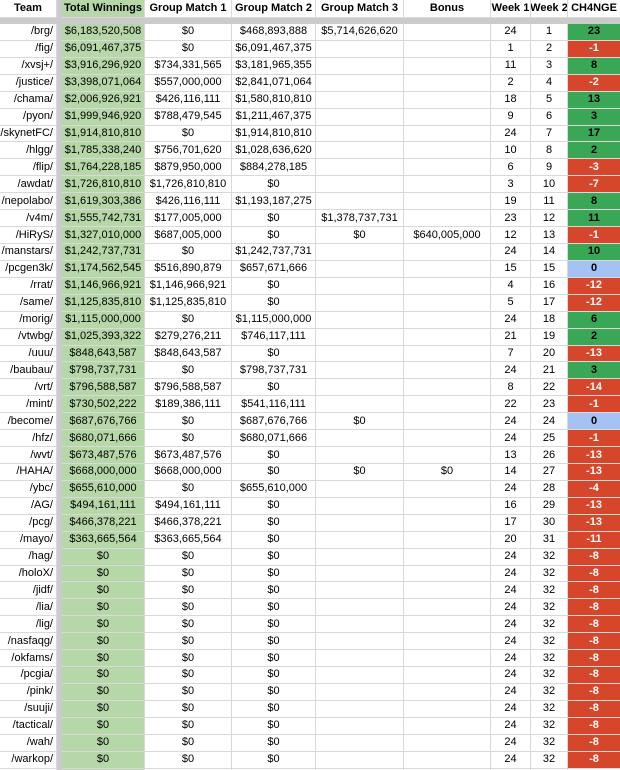 The height and width of the screenshot is (770, 620). Describe the element at coordinates (103, 32) in the screenshot. I see `cell-total-winnings: $6,183,520,508` at that location.